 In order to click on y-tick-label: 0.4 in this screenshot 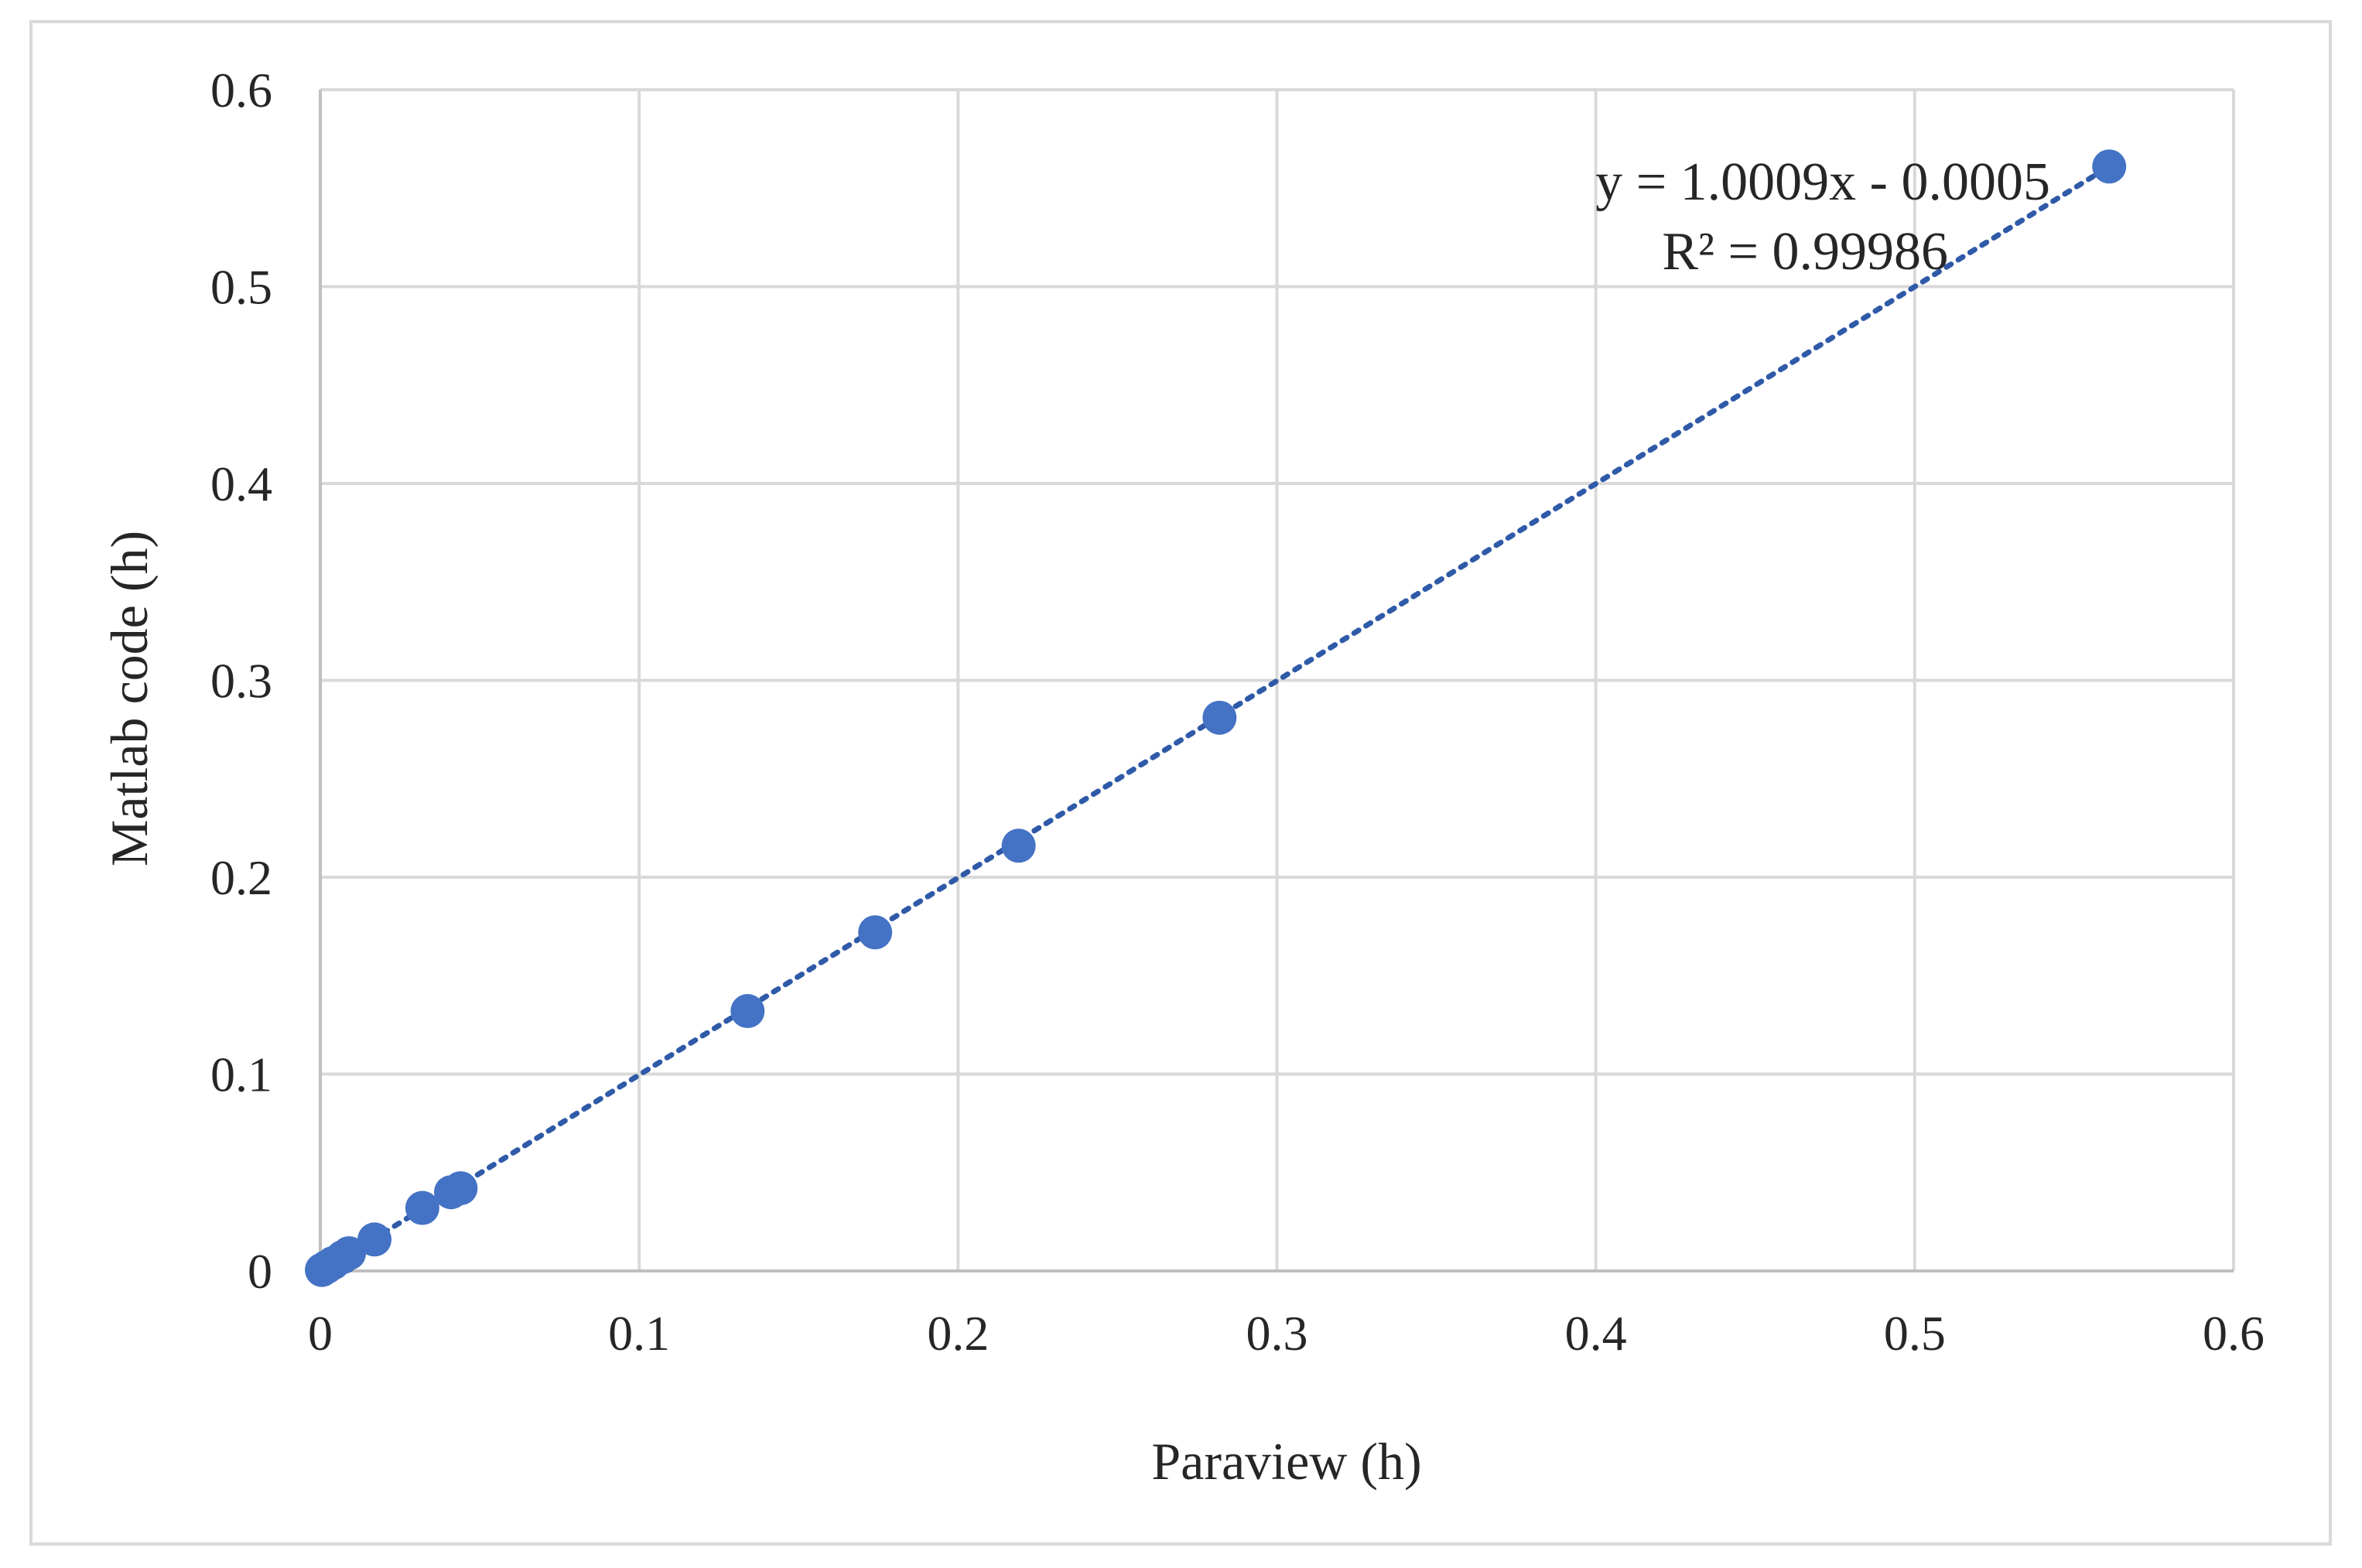, I will do `click(241, 483)`.